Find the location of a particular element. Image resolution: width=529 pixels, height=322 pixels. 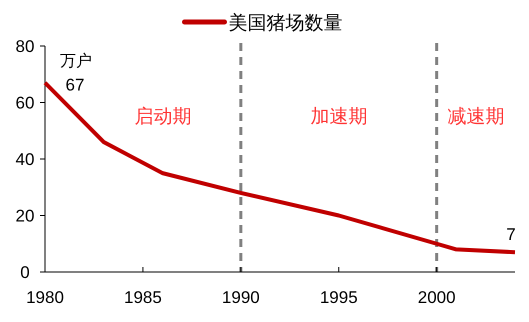

y-tick-label: 20 is located at coordinates (25, 216).